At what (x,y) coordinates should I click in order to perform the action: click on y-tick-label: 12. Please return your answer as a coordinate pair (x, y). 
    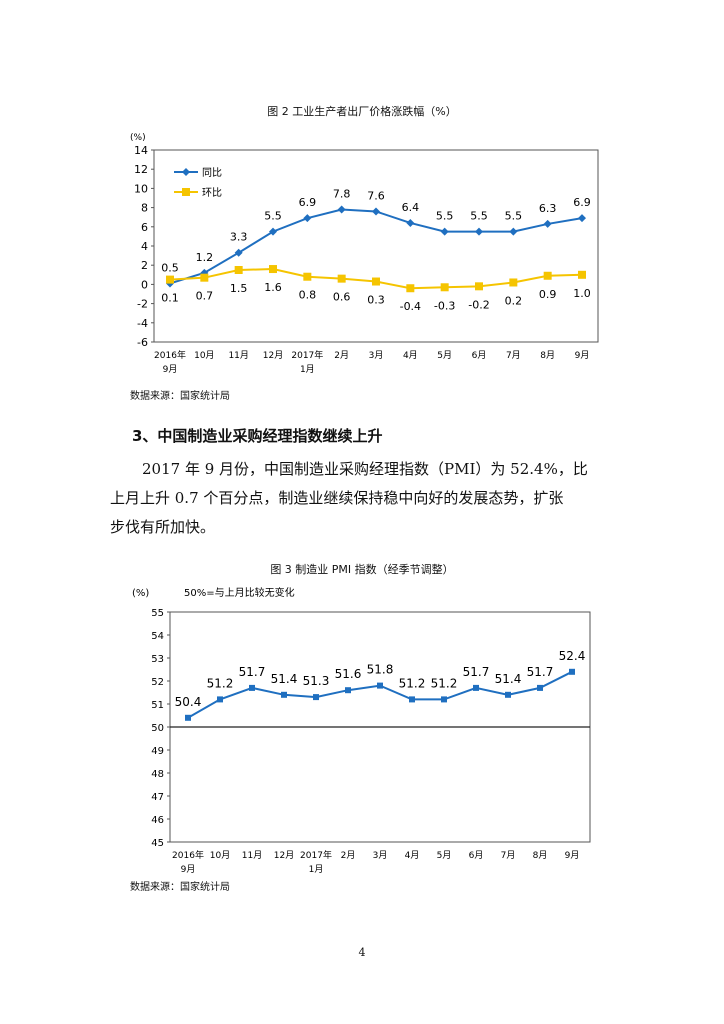
    Looking at the image, I should click on (141, 169).